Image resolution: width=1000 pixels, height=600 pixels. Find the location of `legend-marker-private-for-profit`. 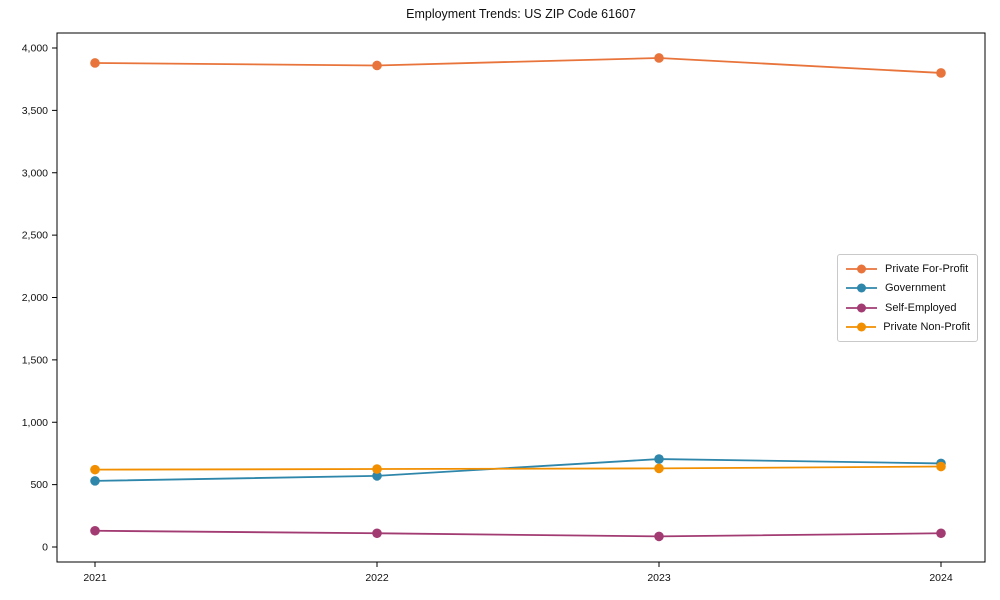

legend-marker-private-for-profit is located at coordinates (861, 269).